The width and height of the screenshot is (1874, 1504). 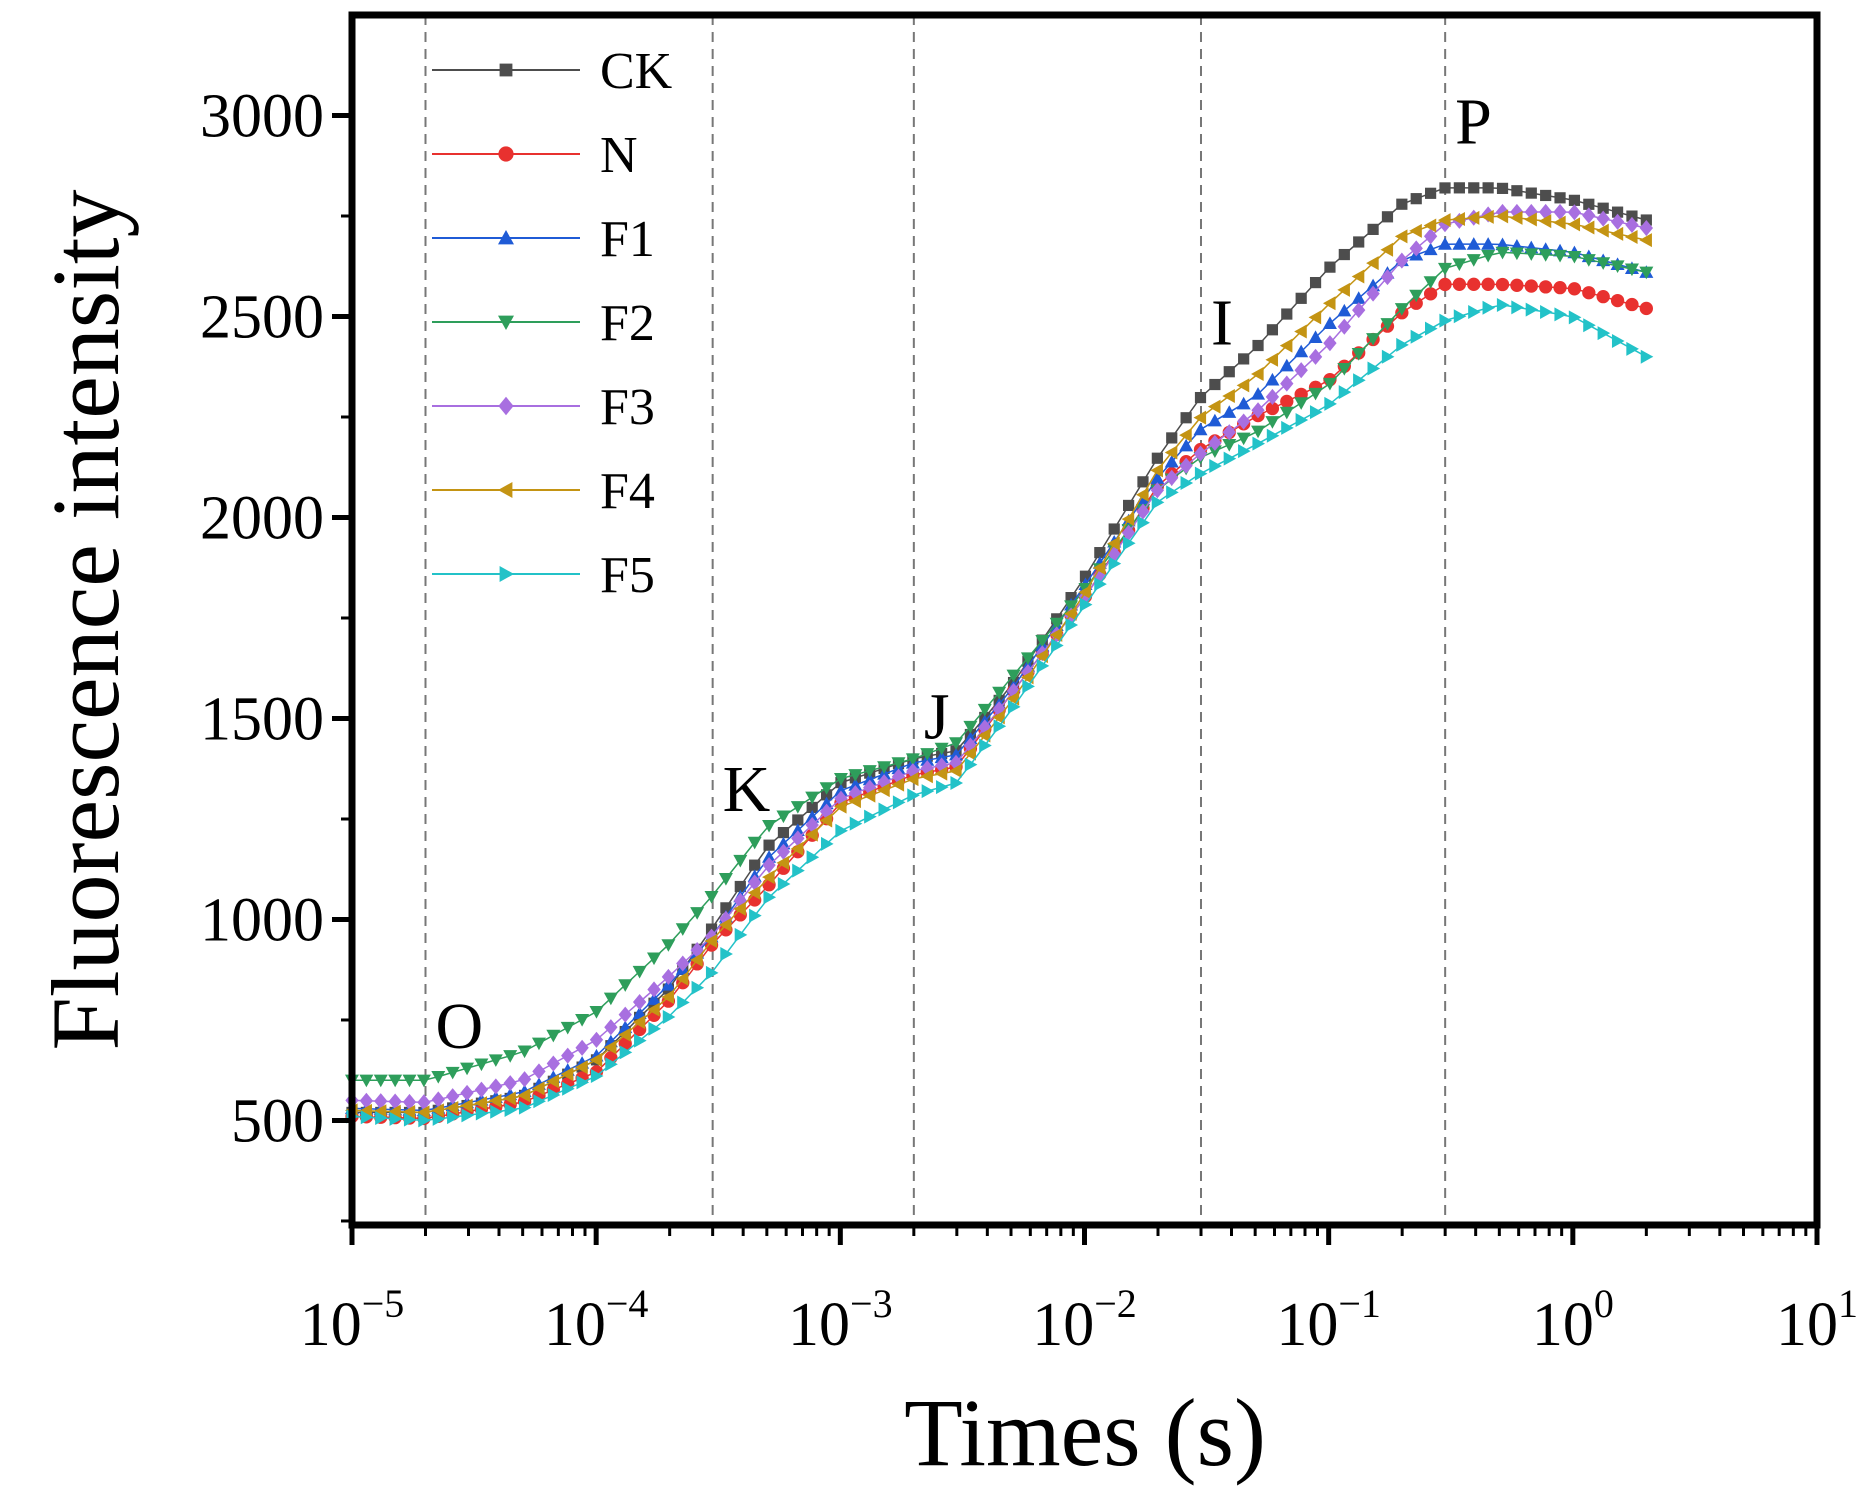 What do you see at coordinates (627, 239) in the screenshot?
I see `legend-label: F1` at bounding box center [627, 239].